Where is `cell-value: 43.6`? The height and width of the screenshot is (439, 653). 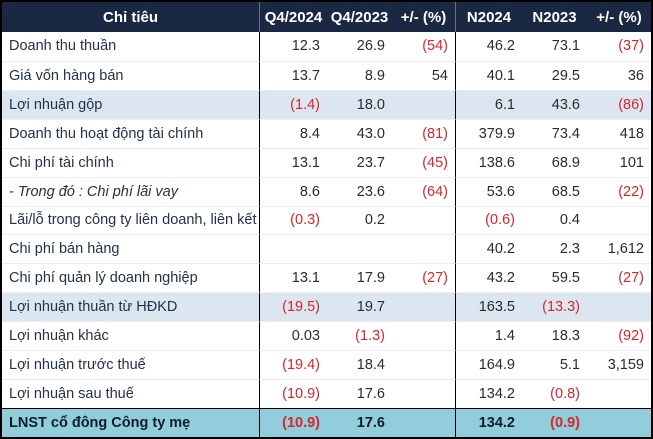
cell-value: 43.6 is located at coordinates (554, 104).